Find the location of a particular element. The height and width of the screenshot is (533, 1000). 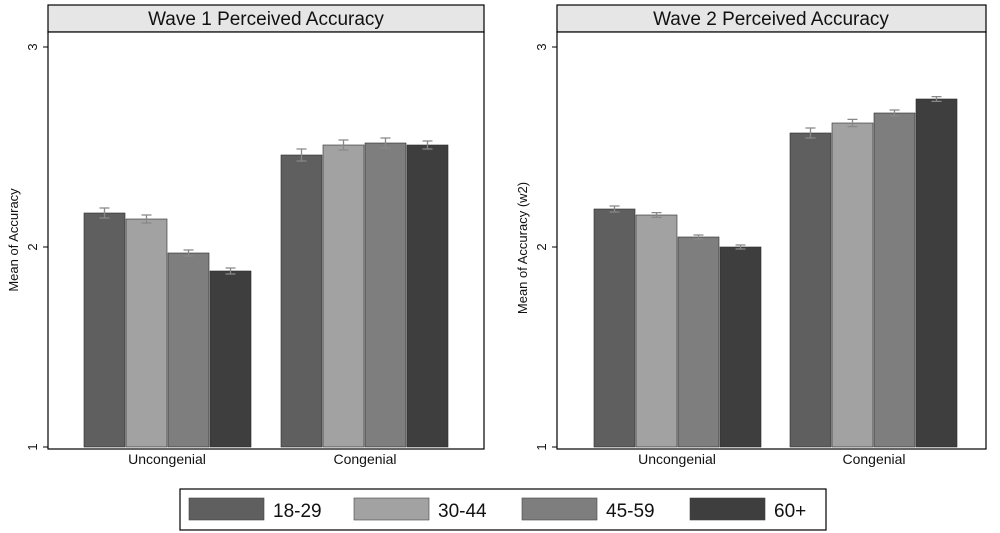

legend-label-60-plus: 60+ is located at coordinates (790, 511).